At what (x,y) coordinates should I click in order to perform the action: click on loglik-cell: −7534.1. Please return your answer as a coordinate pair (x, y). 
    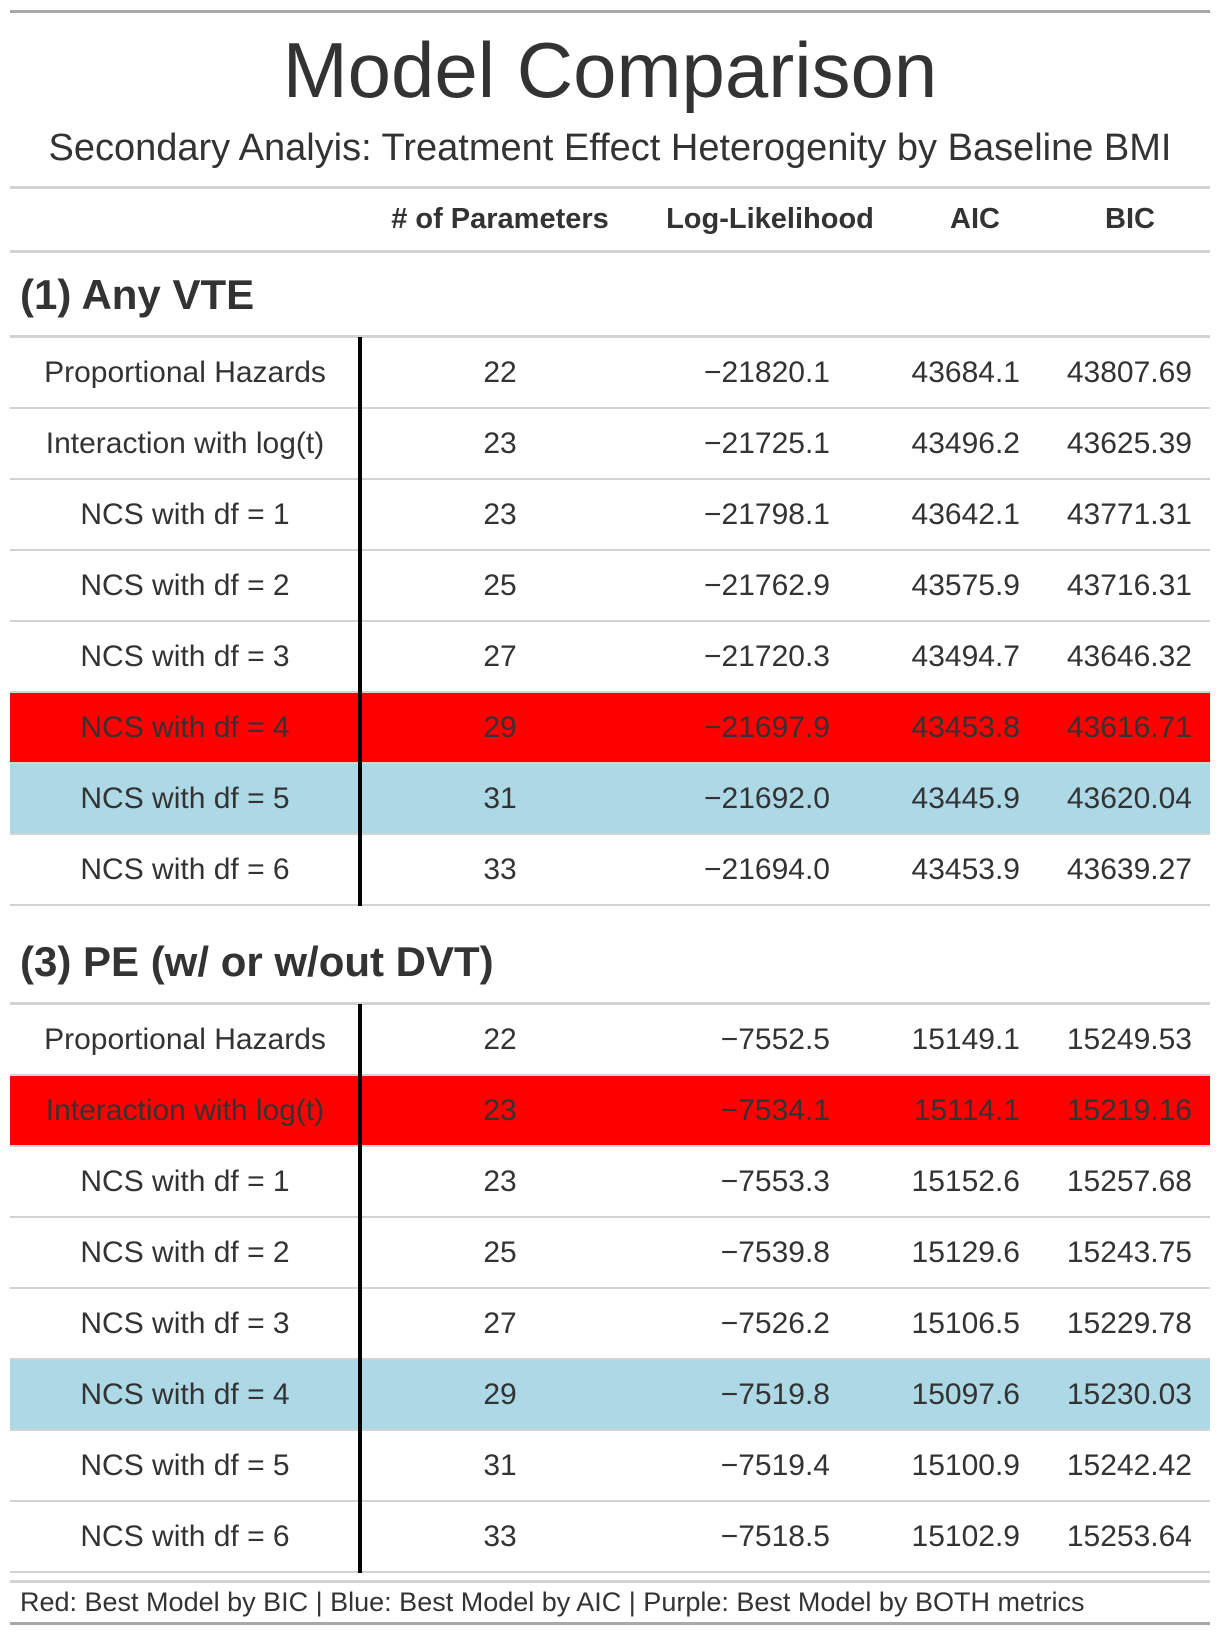
    Looking at the image, I should click on (770, 1110).